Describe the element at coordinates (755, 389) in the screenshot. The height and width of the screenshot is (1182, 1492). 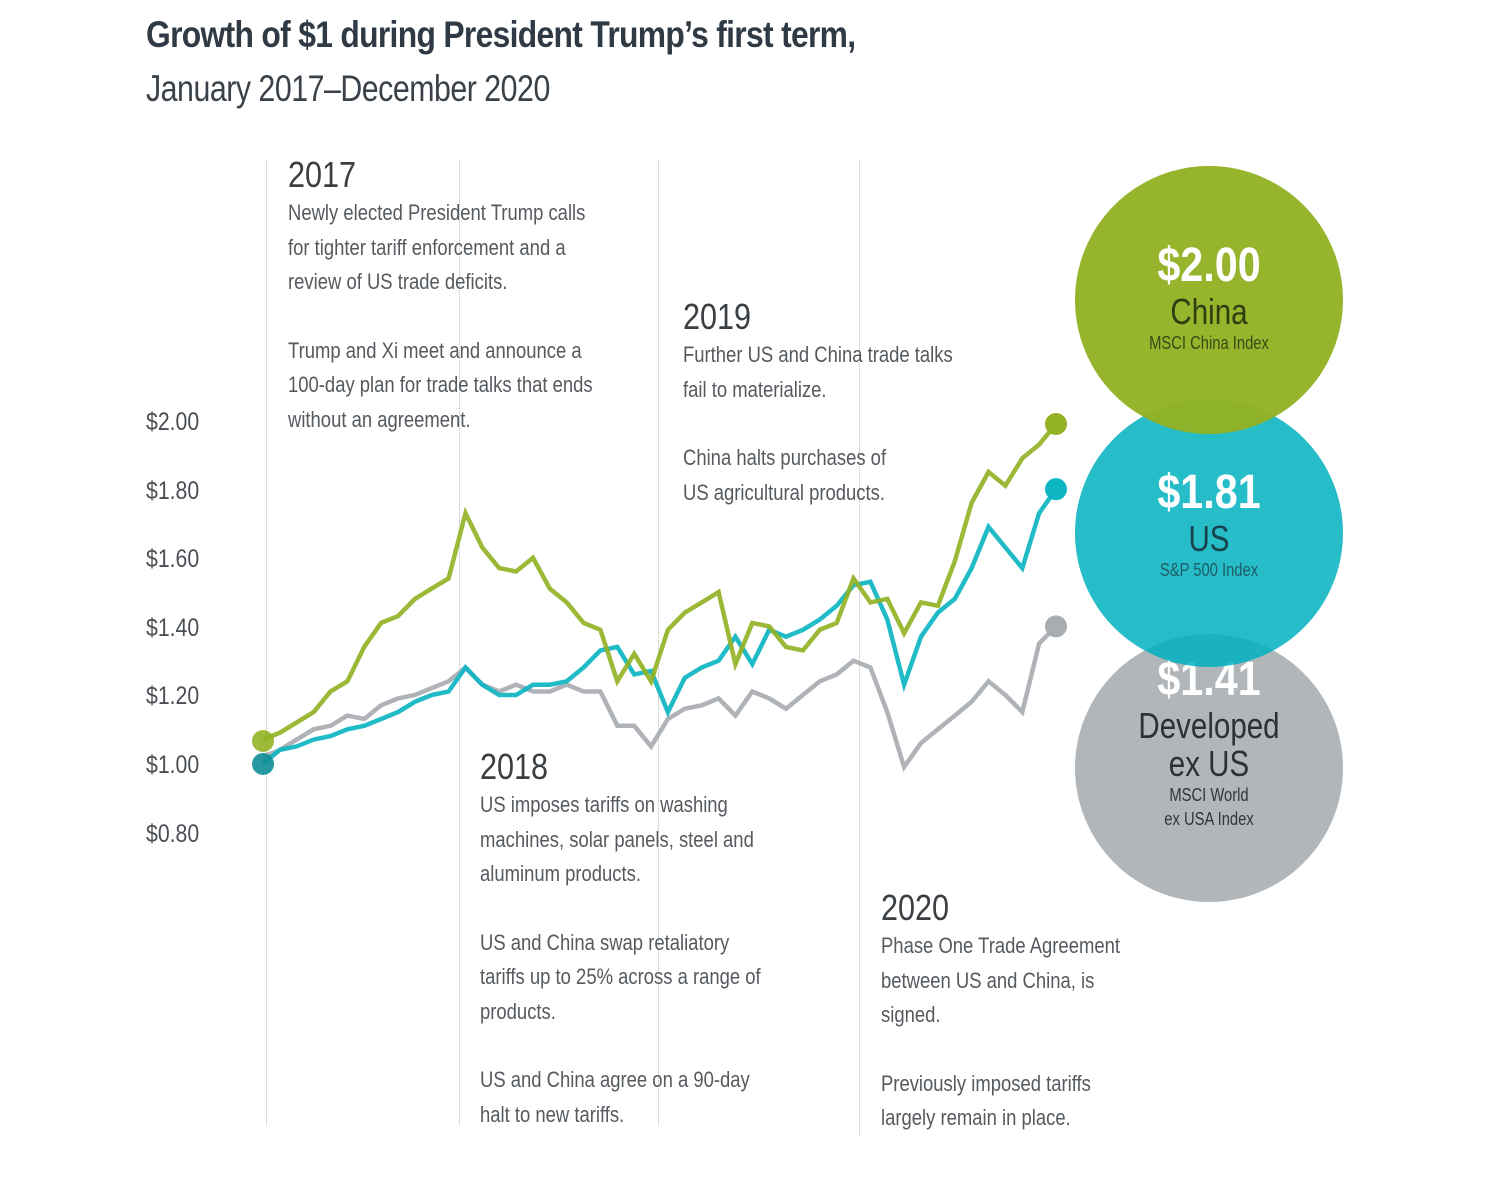
I see `annotation-line: fail to materialize.` at that location.